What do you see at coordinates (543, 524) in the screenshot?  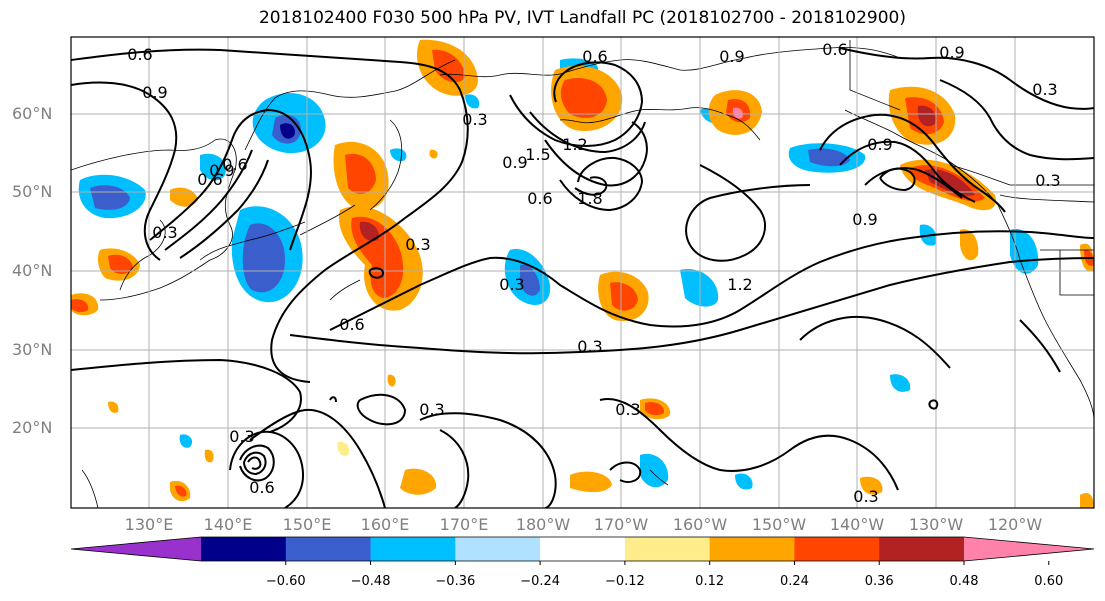 I see `lon-label: 180°W` at bounding box center [543, 524].